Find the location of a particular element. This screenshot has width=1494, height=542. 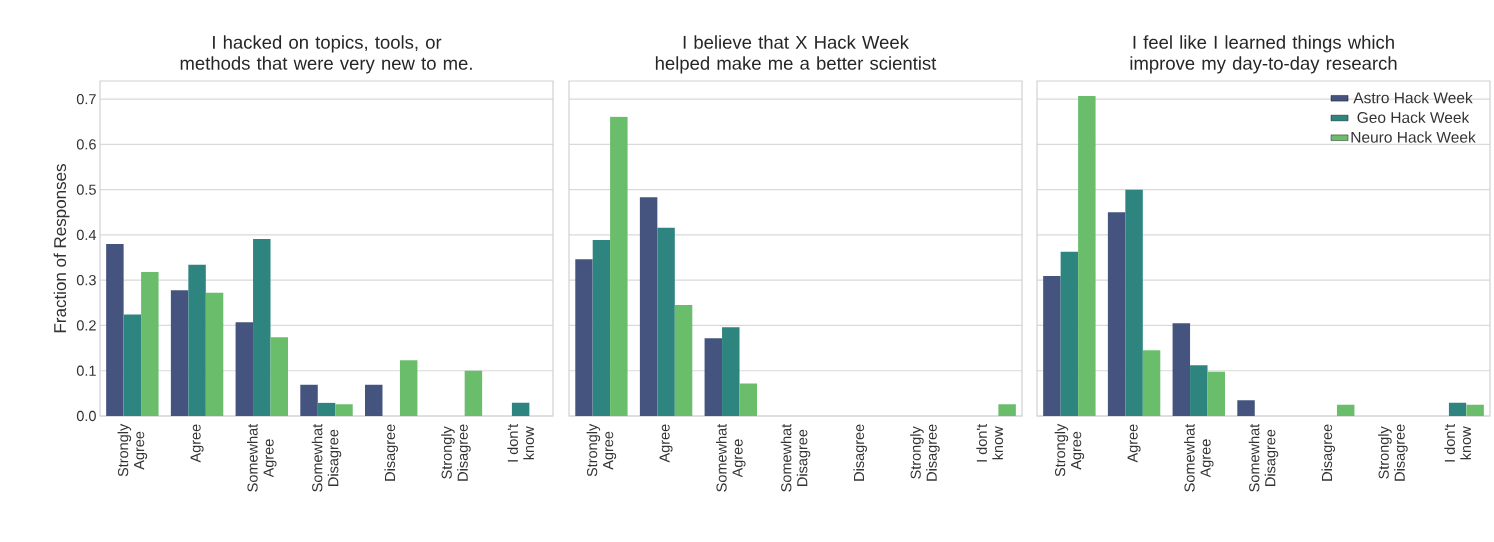

y-tick-label: 0.2 is located at coordinates (86, 325).